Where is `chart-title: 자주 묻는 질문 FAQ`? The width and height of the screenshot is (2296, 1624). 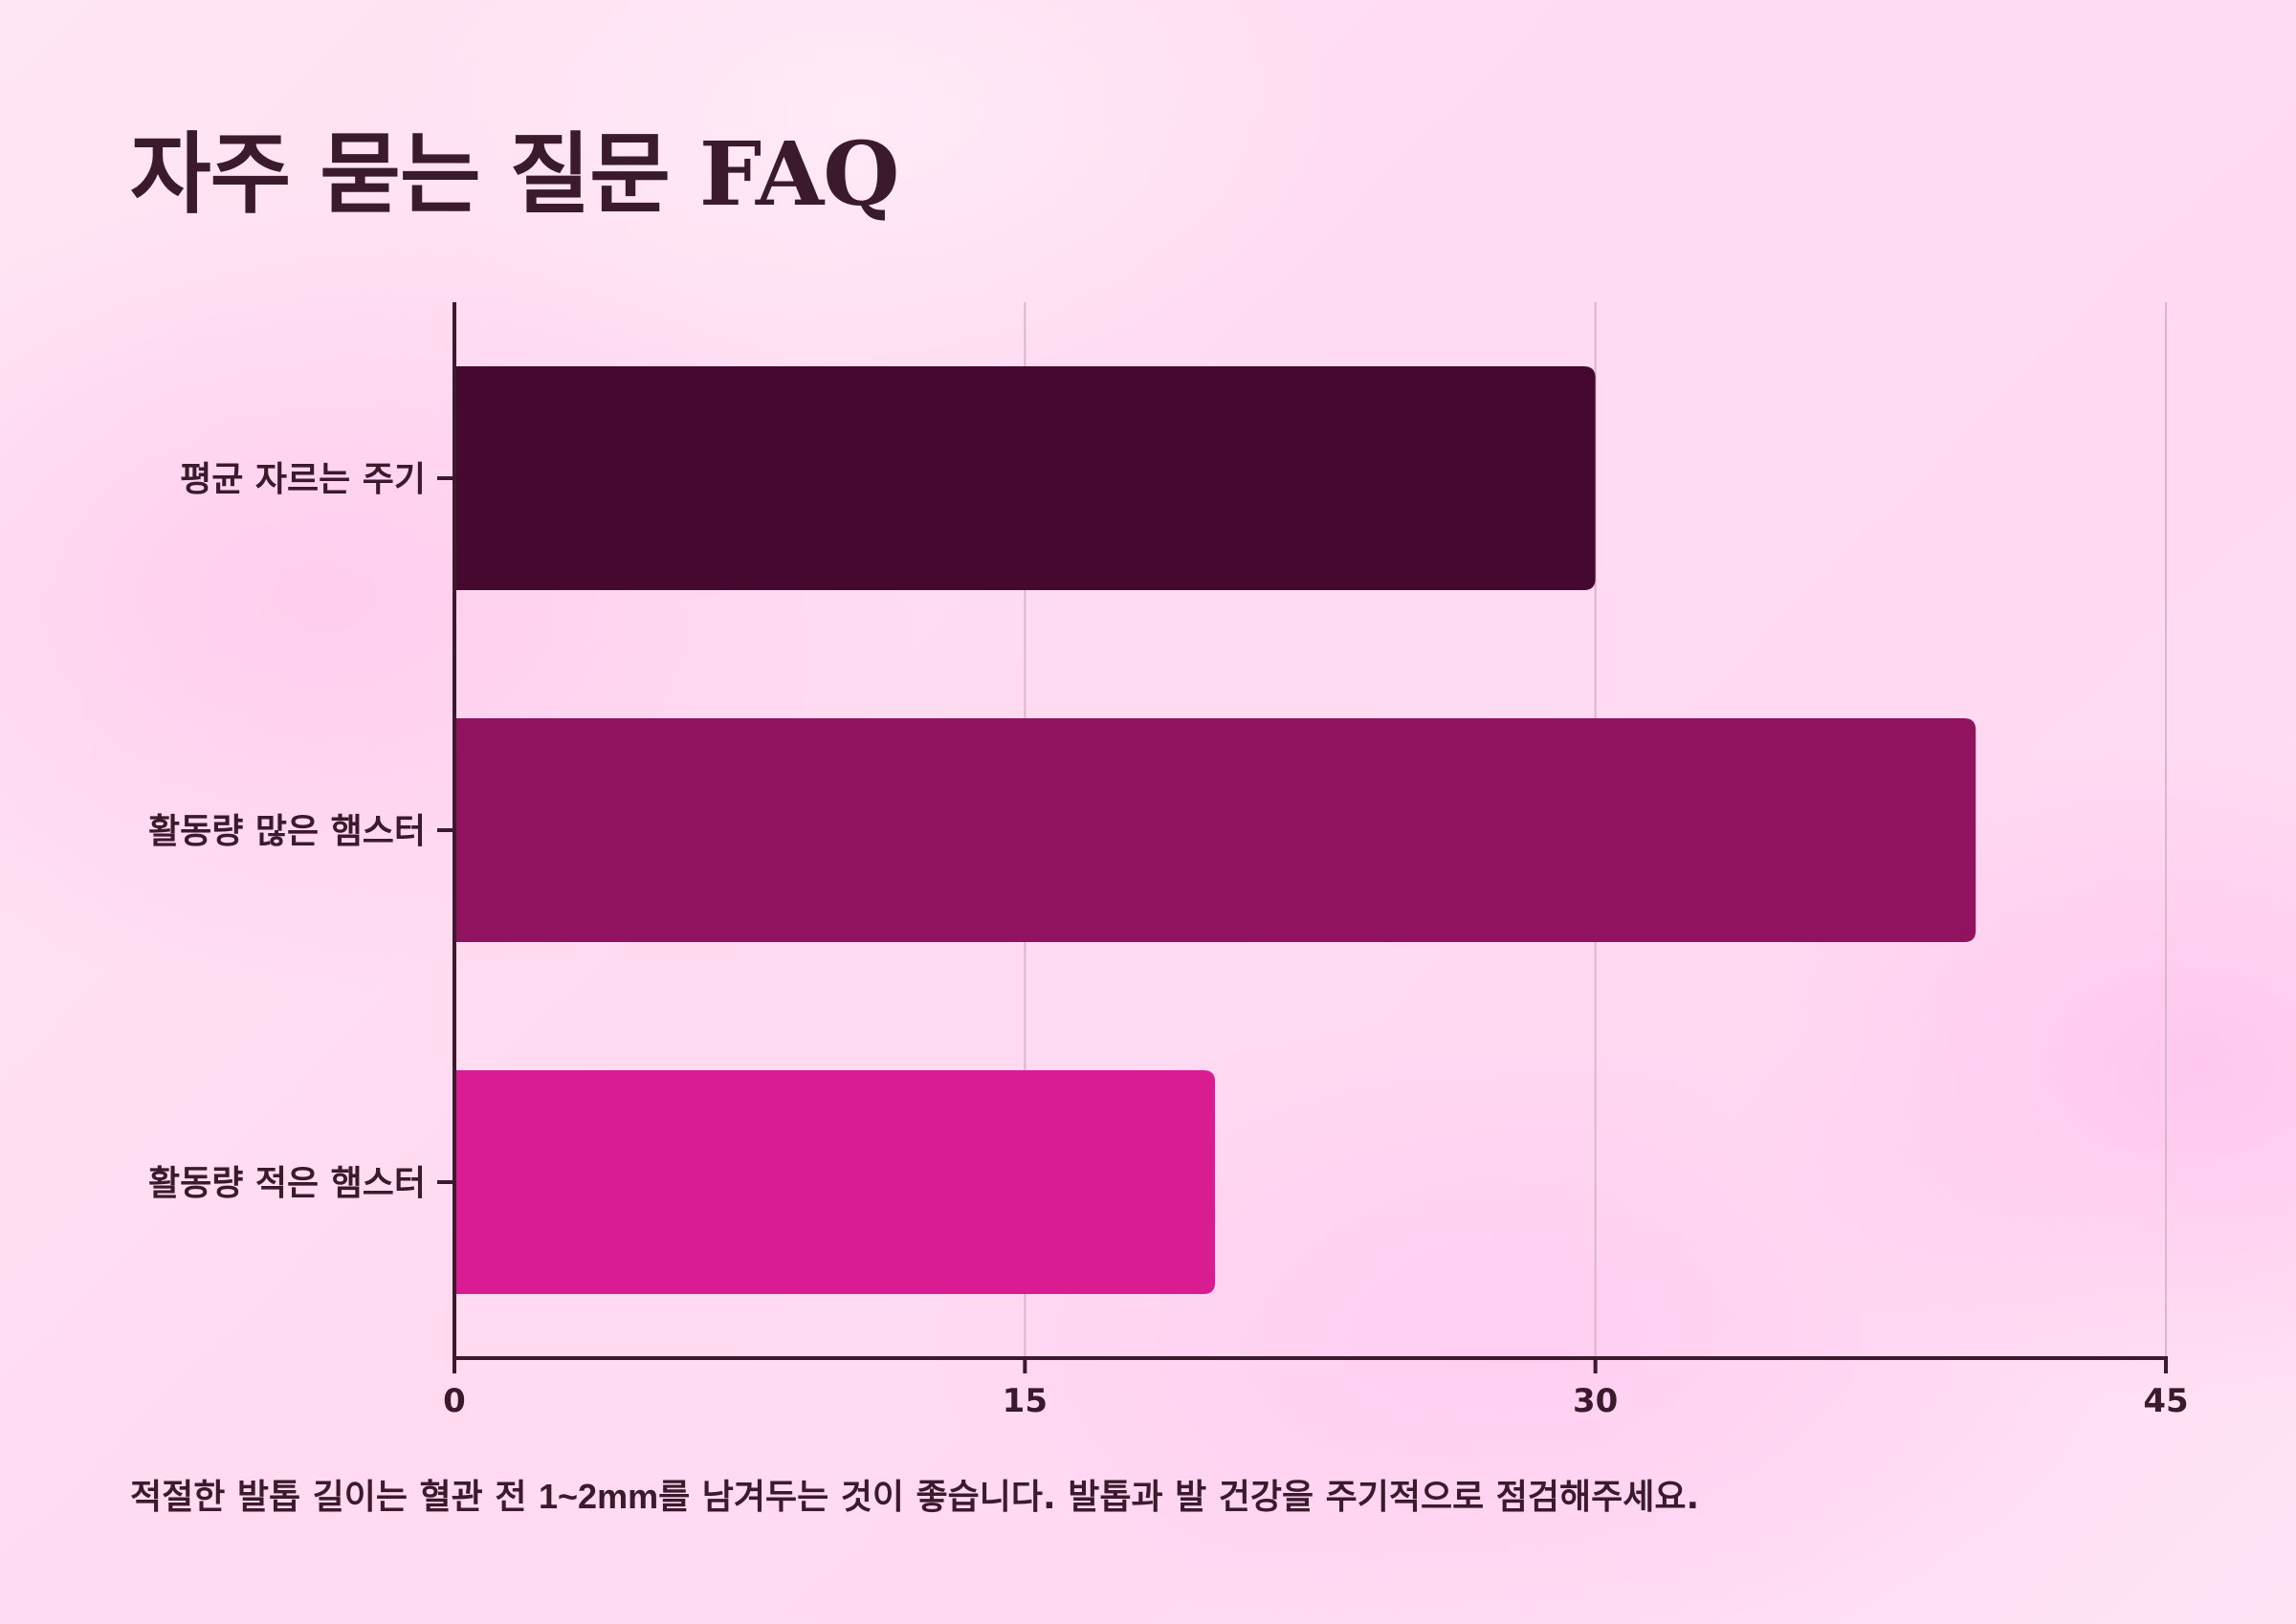
chart-title: 자주 묻는 질문 FAQ is located at coordinates (515, 174).